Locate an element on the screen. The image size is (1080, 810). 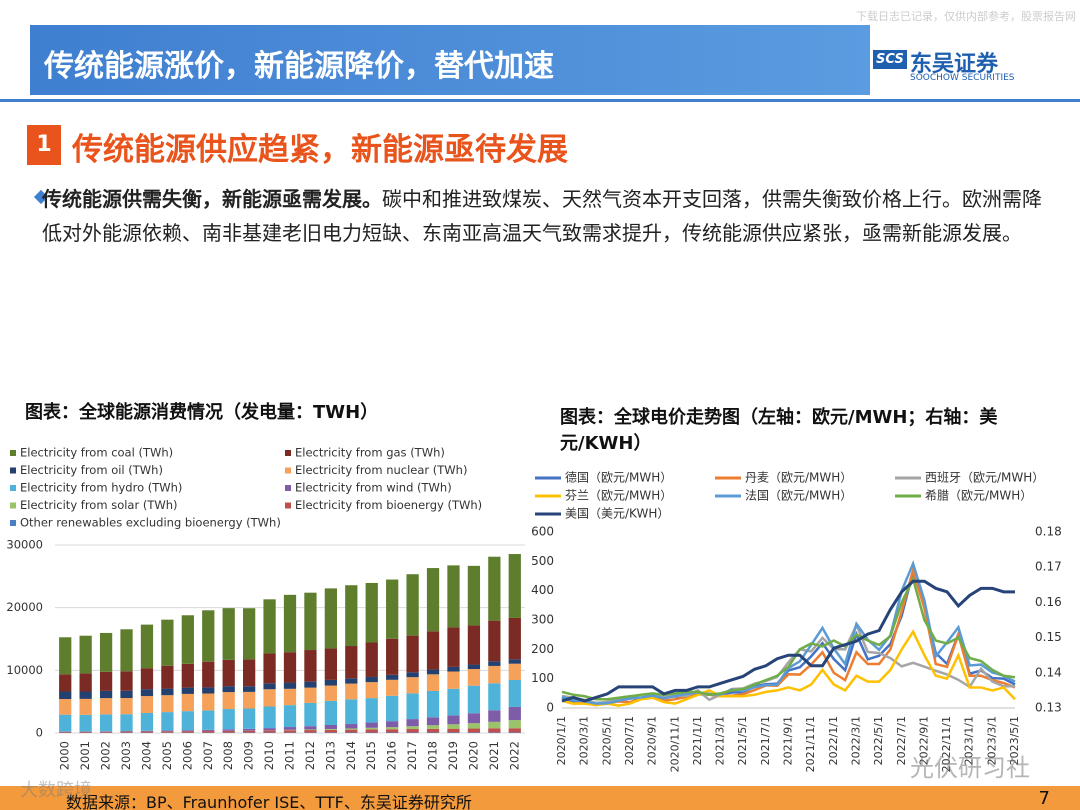
x-tick-label: 2021/5/1 is located at coordinates (742, 740).